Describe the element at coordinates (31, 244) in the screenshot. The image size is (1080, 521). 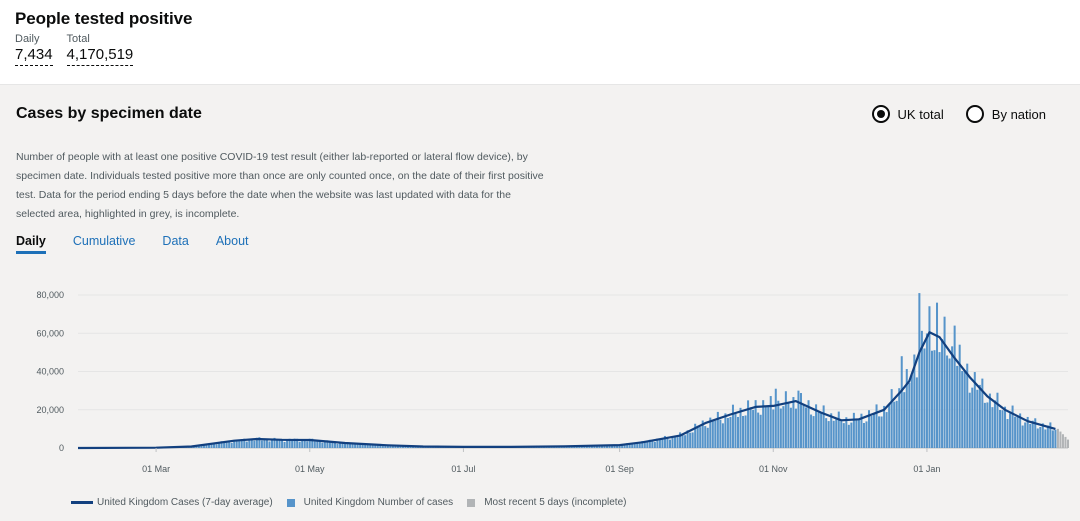
I see `tab-daily: Daily` at that location.